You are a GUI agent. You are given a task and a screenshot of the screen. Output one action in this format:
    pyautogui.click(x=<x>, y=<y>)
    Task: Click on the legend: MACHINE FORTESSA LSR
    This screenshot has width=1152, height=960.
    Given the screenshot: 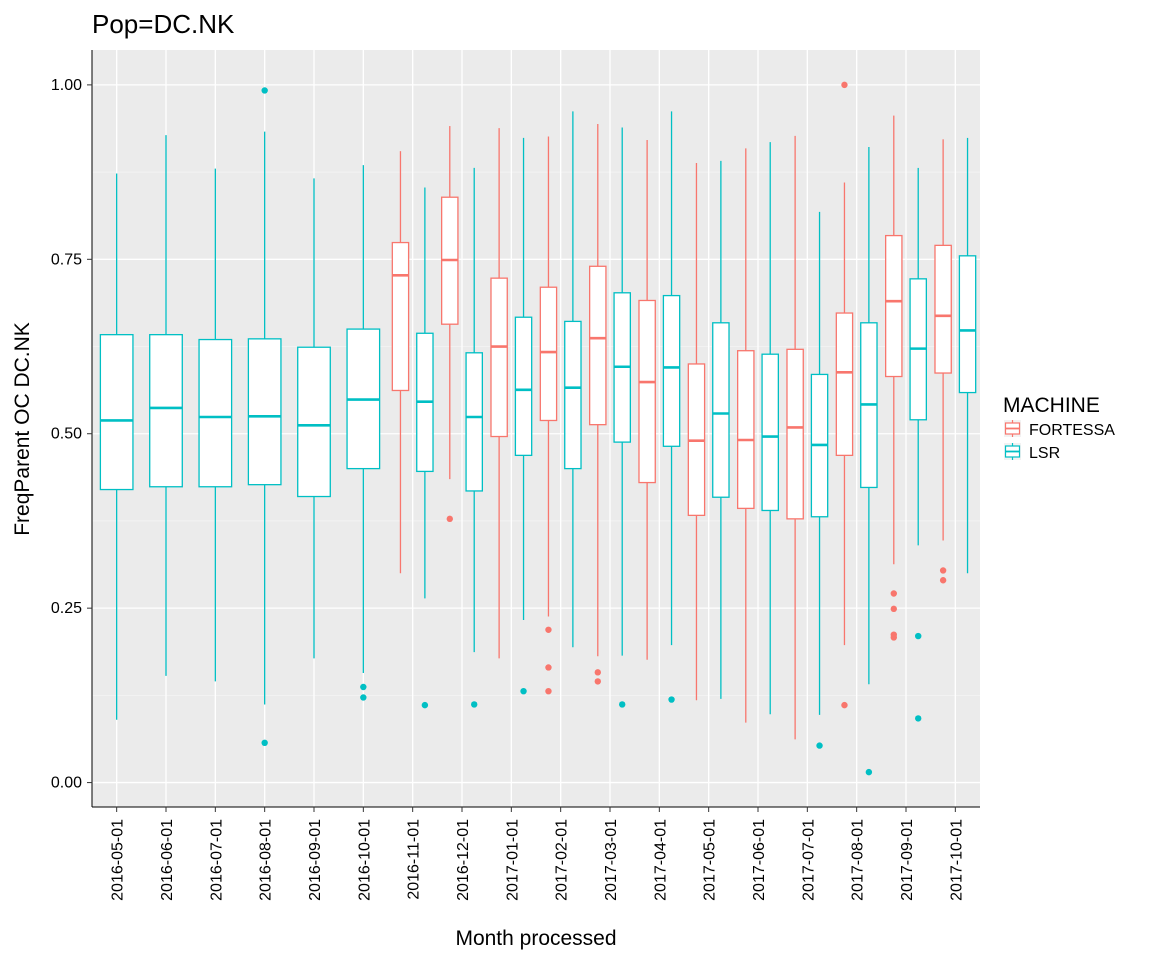 What is the action you would take?
    pyautogui.click(x=1059, y=428)
    